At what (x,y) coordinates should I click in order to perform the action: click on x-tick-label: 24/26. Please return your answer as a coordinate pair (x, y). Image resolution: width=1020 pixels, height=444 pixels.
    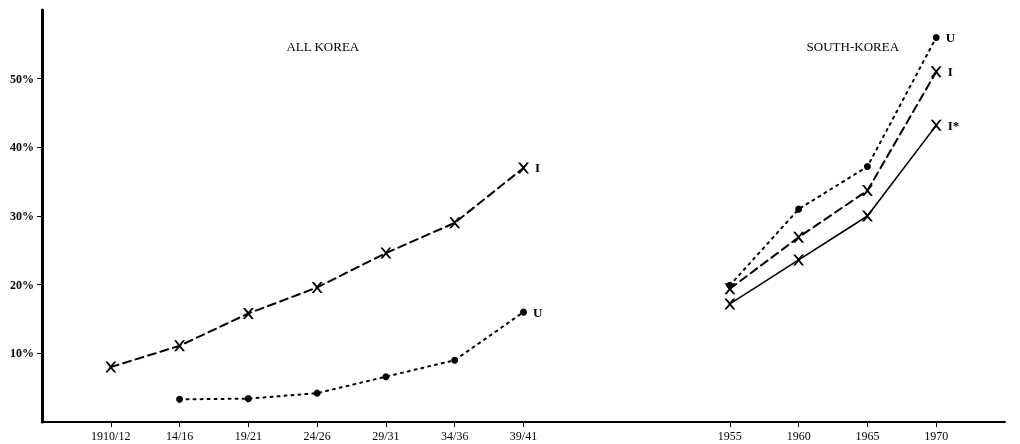
    Looking at the image, I should click on (317, 436).